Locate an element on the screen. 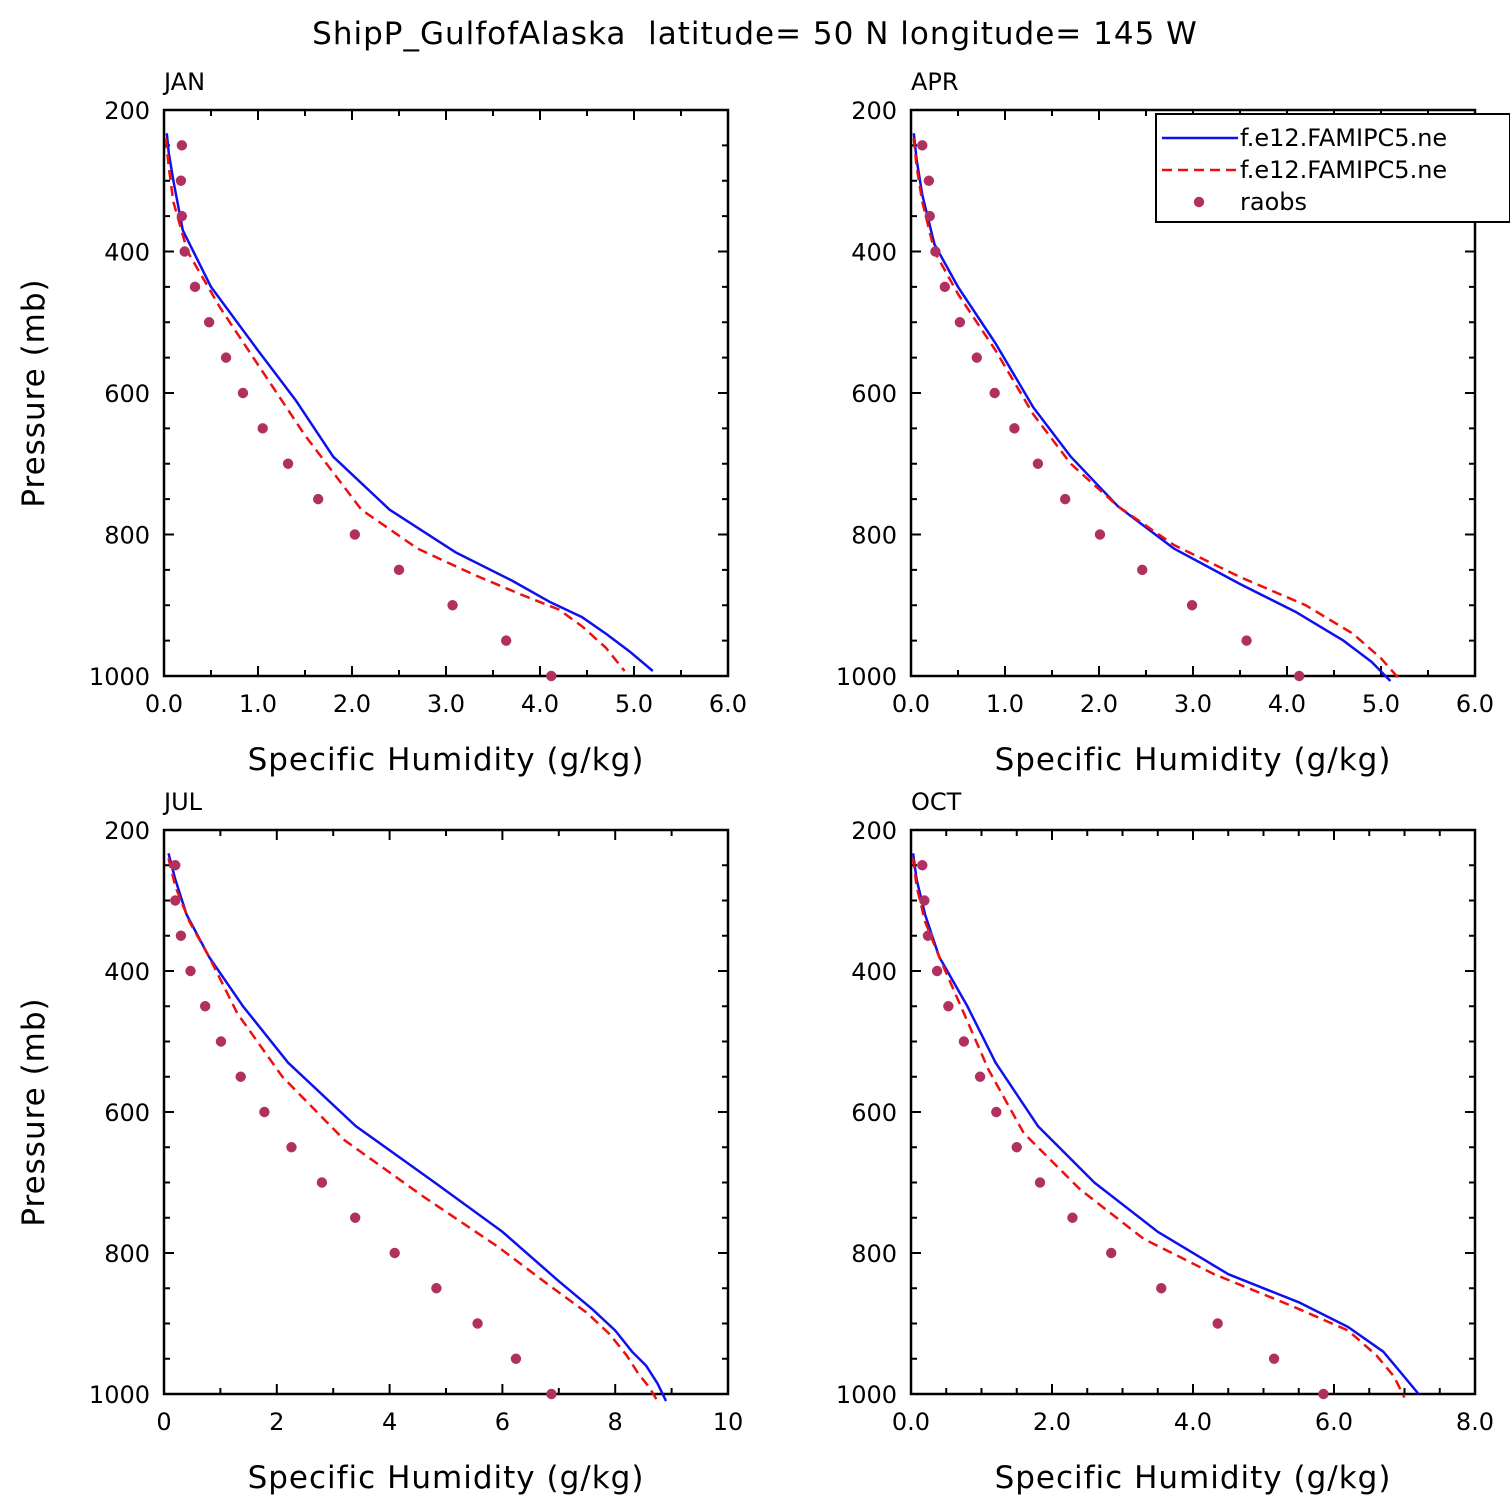 This screenshot has width=1510, height=1510. legend-box is located at coordinates (1332, 168).